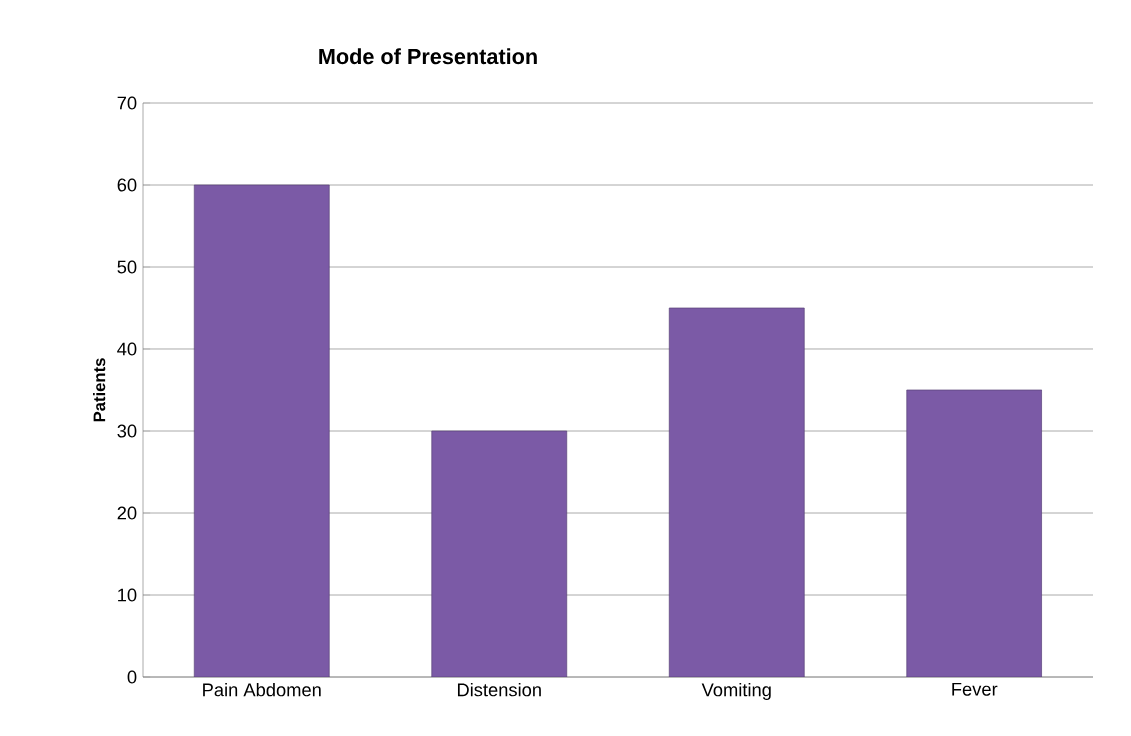  I want to click on y-tick-label: 10, so click(127, 595).